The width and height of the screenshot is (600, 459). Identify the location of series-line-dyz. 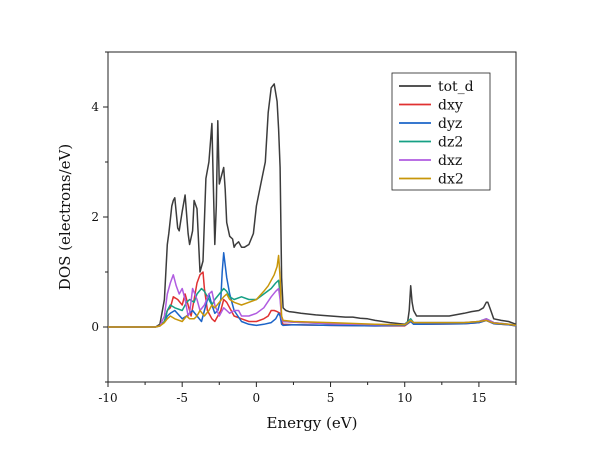
(312, 290).